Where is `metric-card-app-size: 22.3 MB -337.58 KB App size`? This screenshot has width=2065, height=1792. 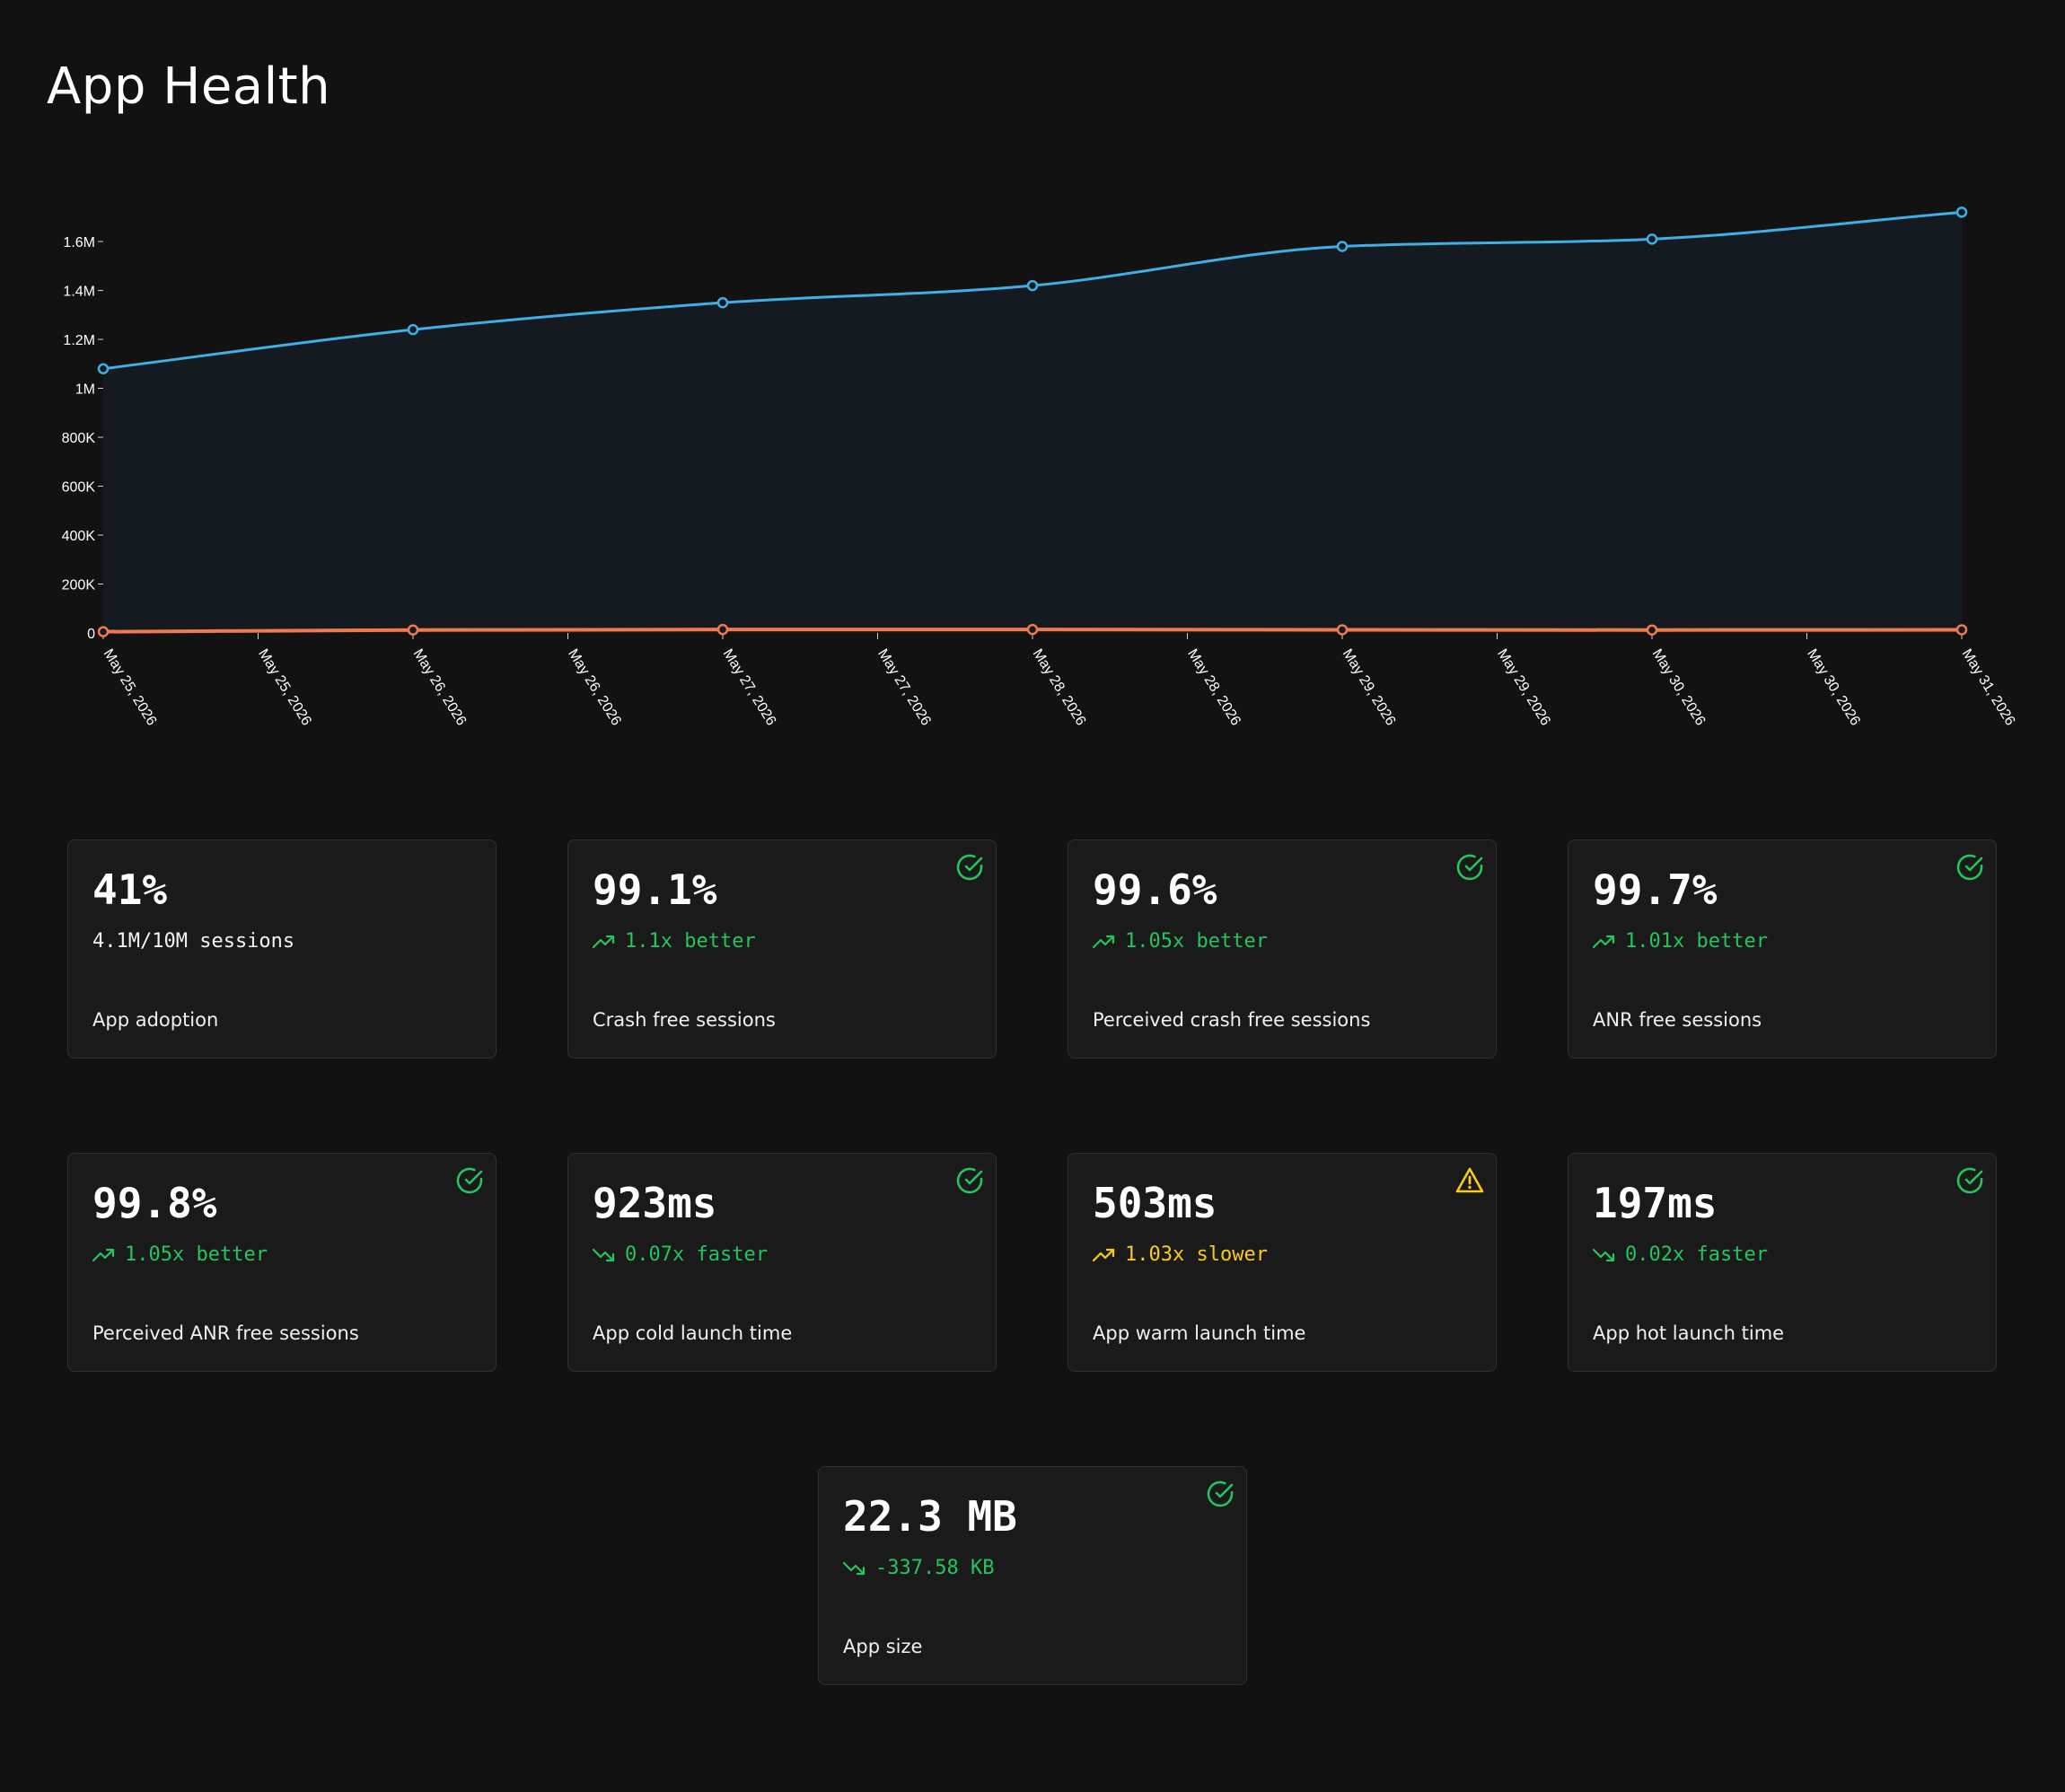
metric-card-app-size: 22.3 MB -337.58 KB App size is located at coordinates (1032, 1576).